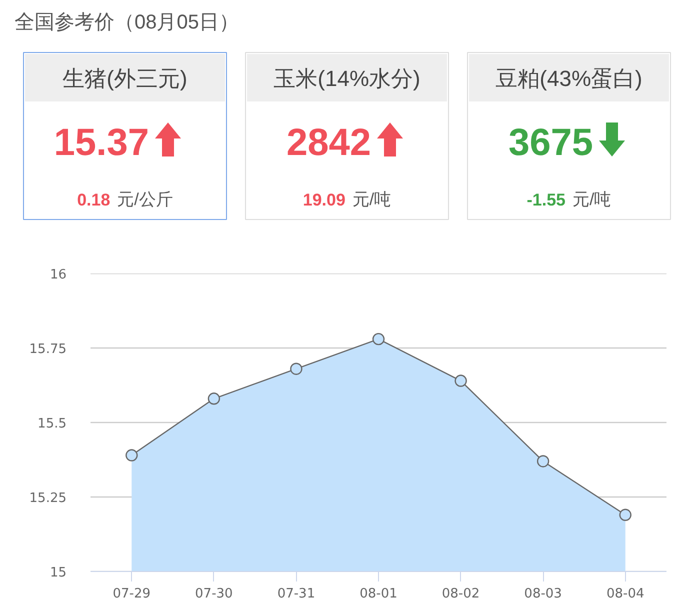 This screenshot has width=688, height=616. I want to click on category-label: 豆粕(43%蛋白), so click(569, 78).